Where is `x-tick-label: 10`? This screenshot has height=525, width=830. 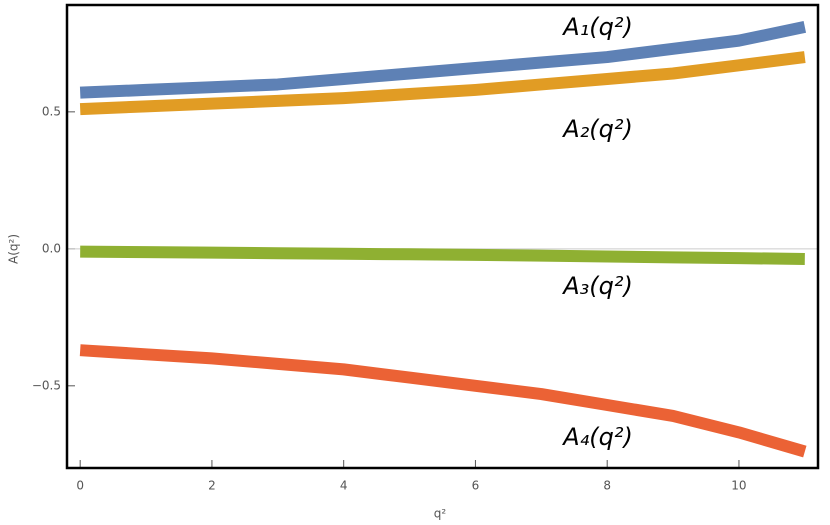
x-tick-label: 10 is located at coordinates (738, 486).